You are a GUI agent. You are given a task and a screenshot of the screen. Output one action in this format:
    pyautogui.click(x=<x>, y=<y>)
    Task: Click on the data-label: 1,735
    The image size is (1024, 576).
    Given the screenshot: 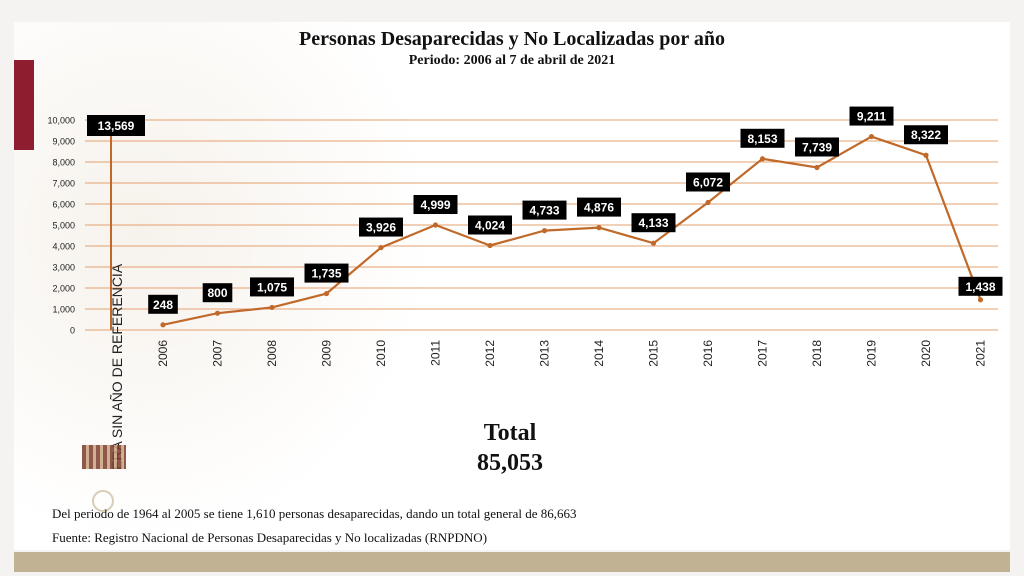 What is the action you would take?
    pyautogui.click(x=326, y=274)
    